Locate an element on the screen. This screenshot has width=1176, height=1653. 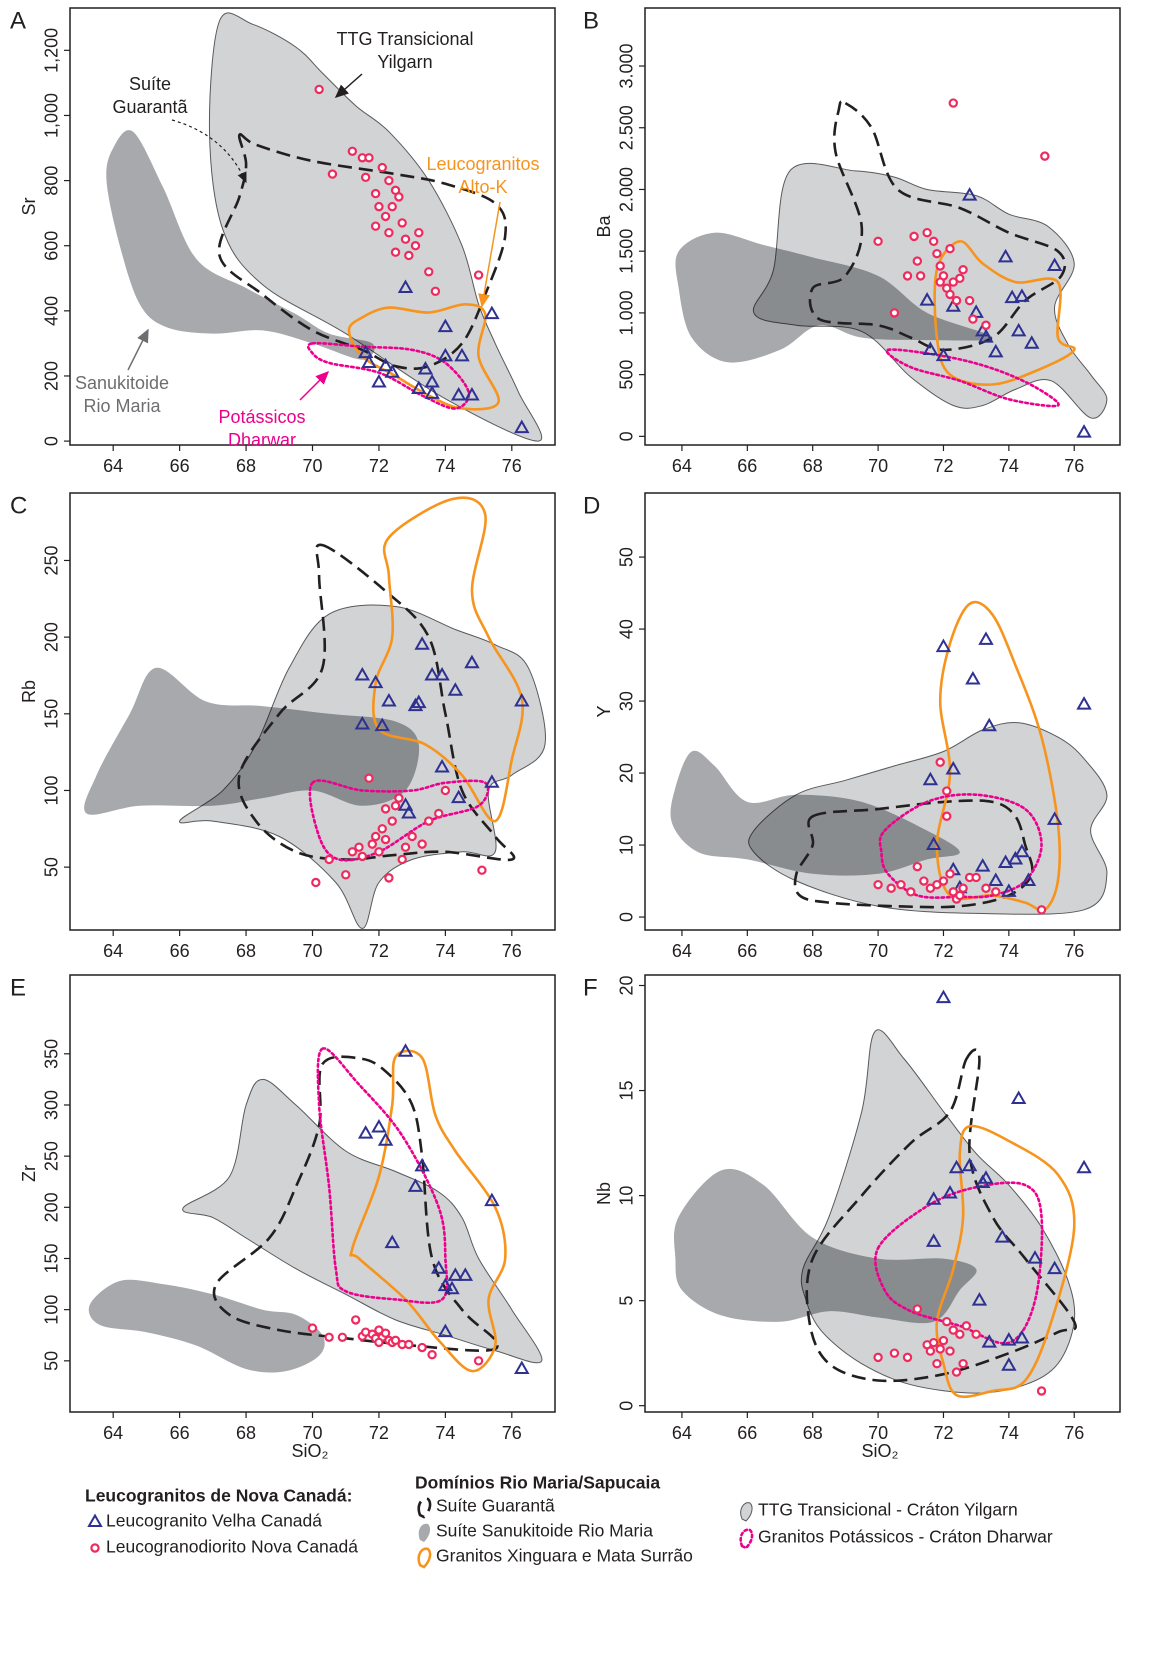
y-tick-label: 50 is located at coordinates (52, 867).